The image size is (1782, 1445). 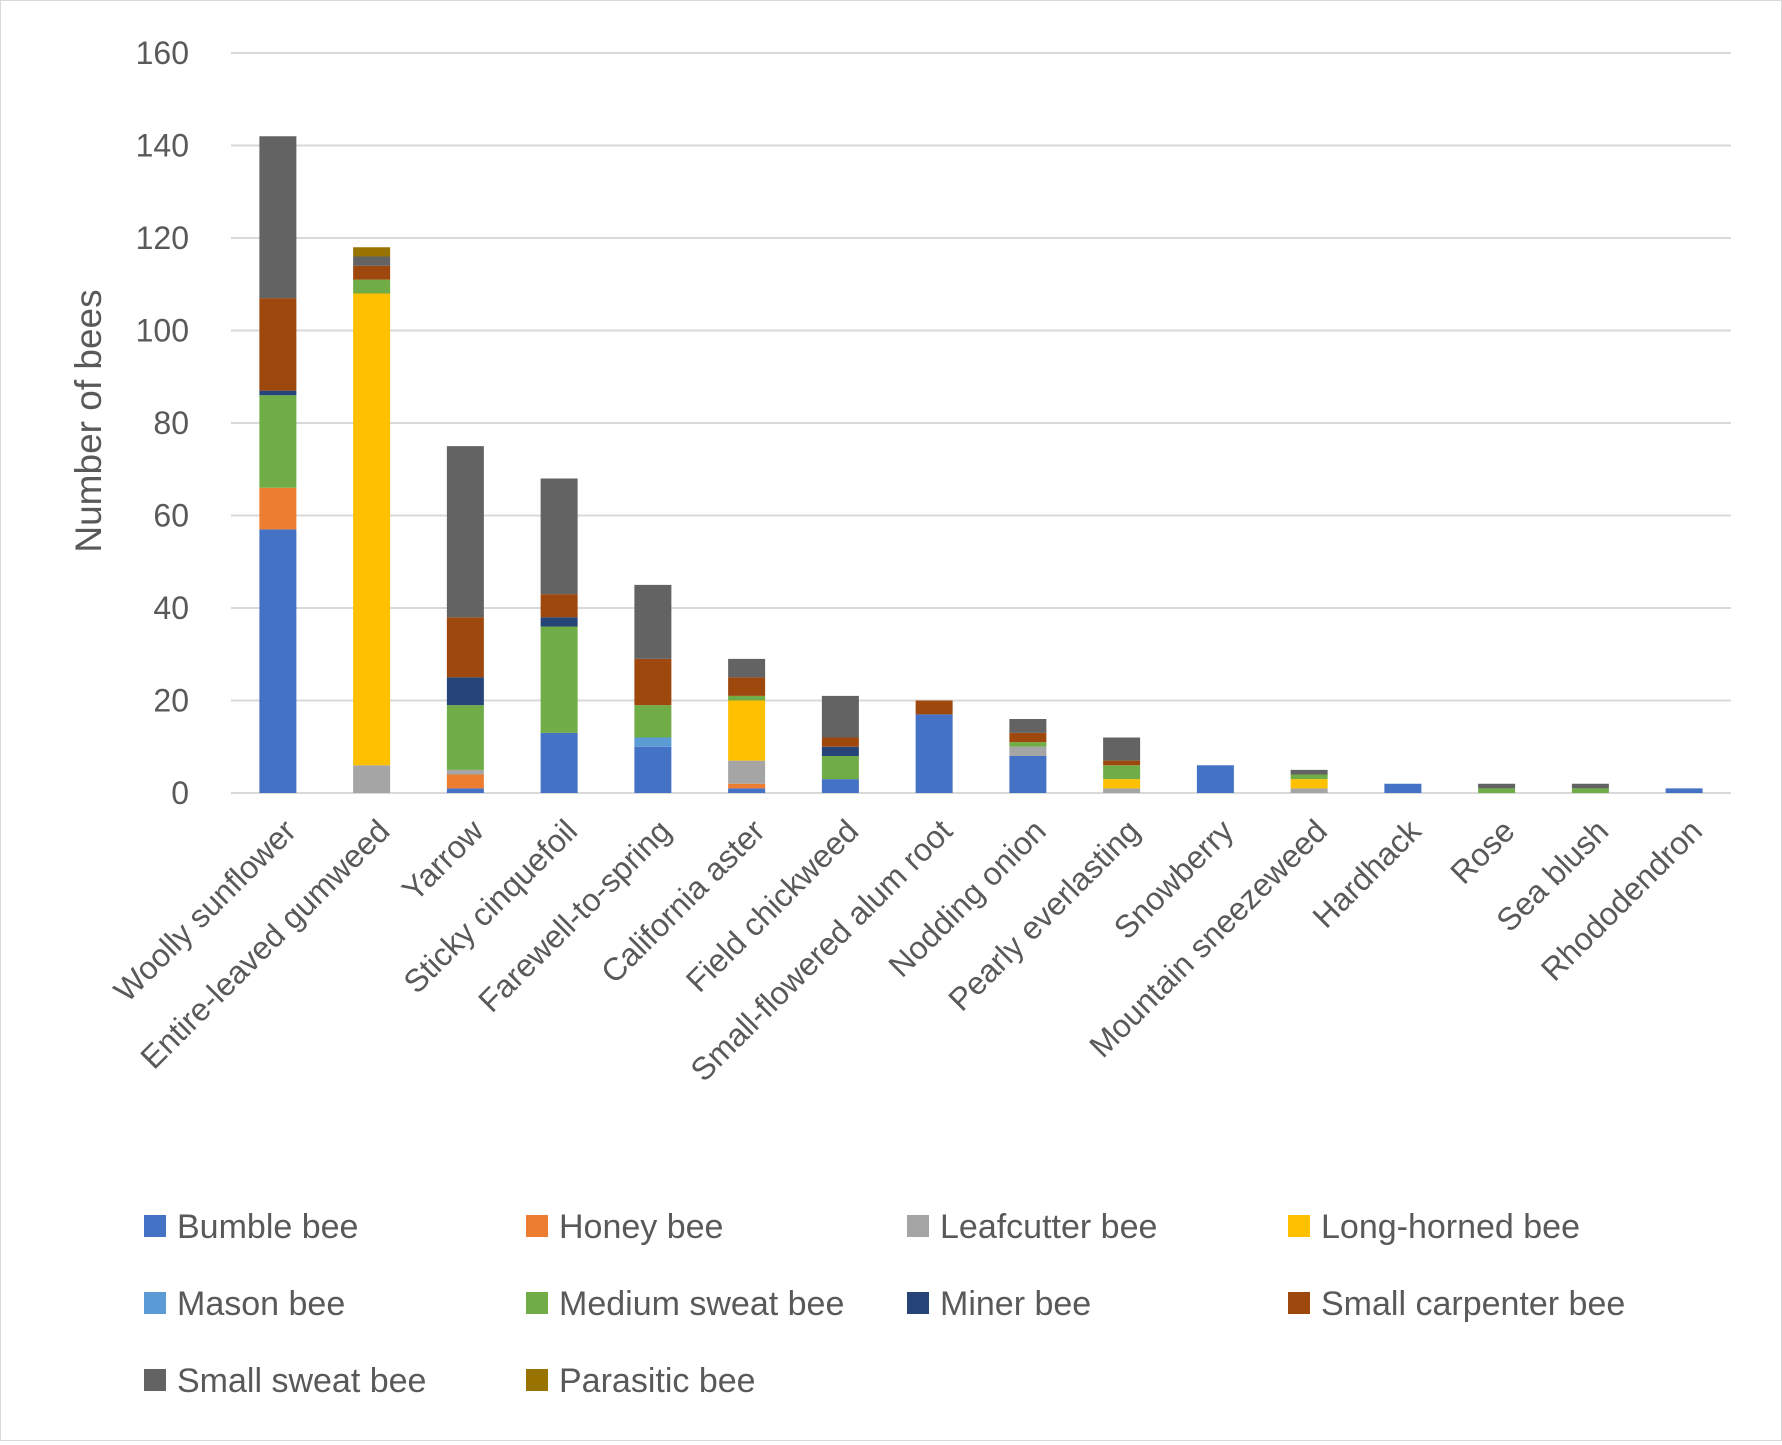 What do you see at coordinates (1450, 1227) in the screenshot?
I see `legend-label: Long-horned bee` at bounding box center [1450, 1227].